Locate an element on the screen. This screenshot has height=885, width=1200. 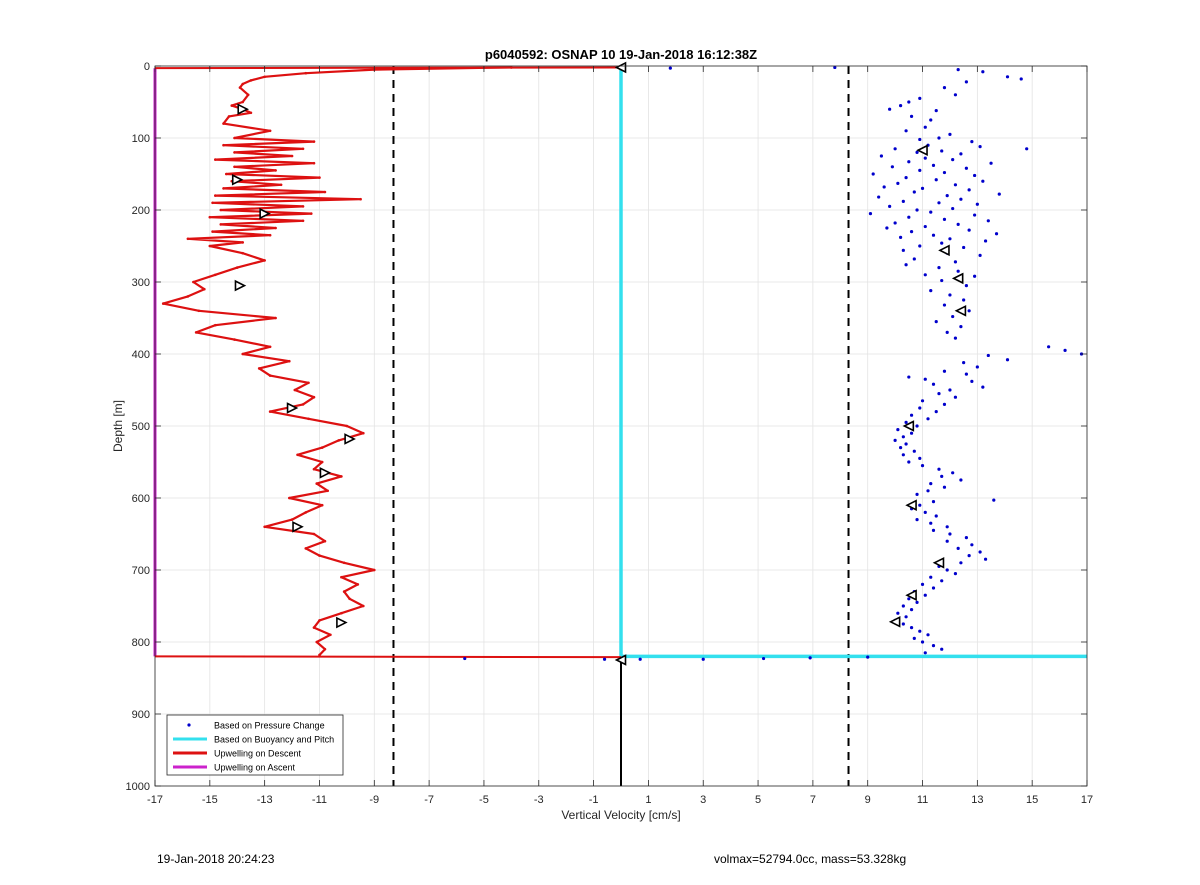
y-tick-label: 800 is located at coordinates (141, 643).